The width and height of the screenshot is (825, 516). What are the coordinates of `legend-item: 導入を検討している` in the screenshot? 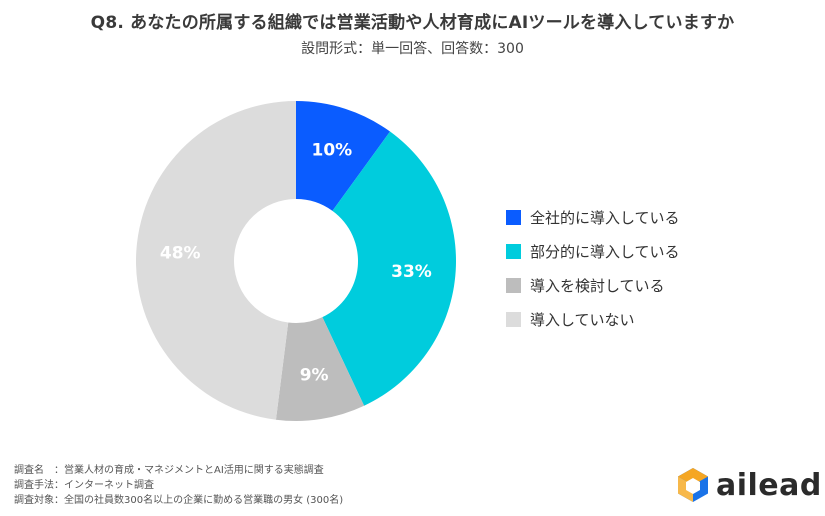 It's located at (593, 285).